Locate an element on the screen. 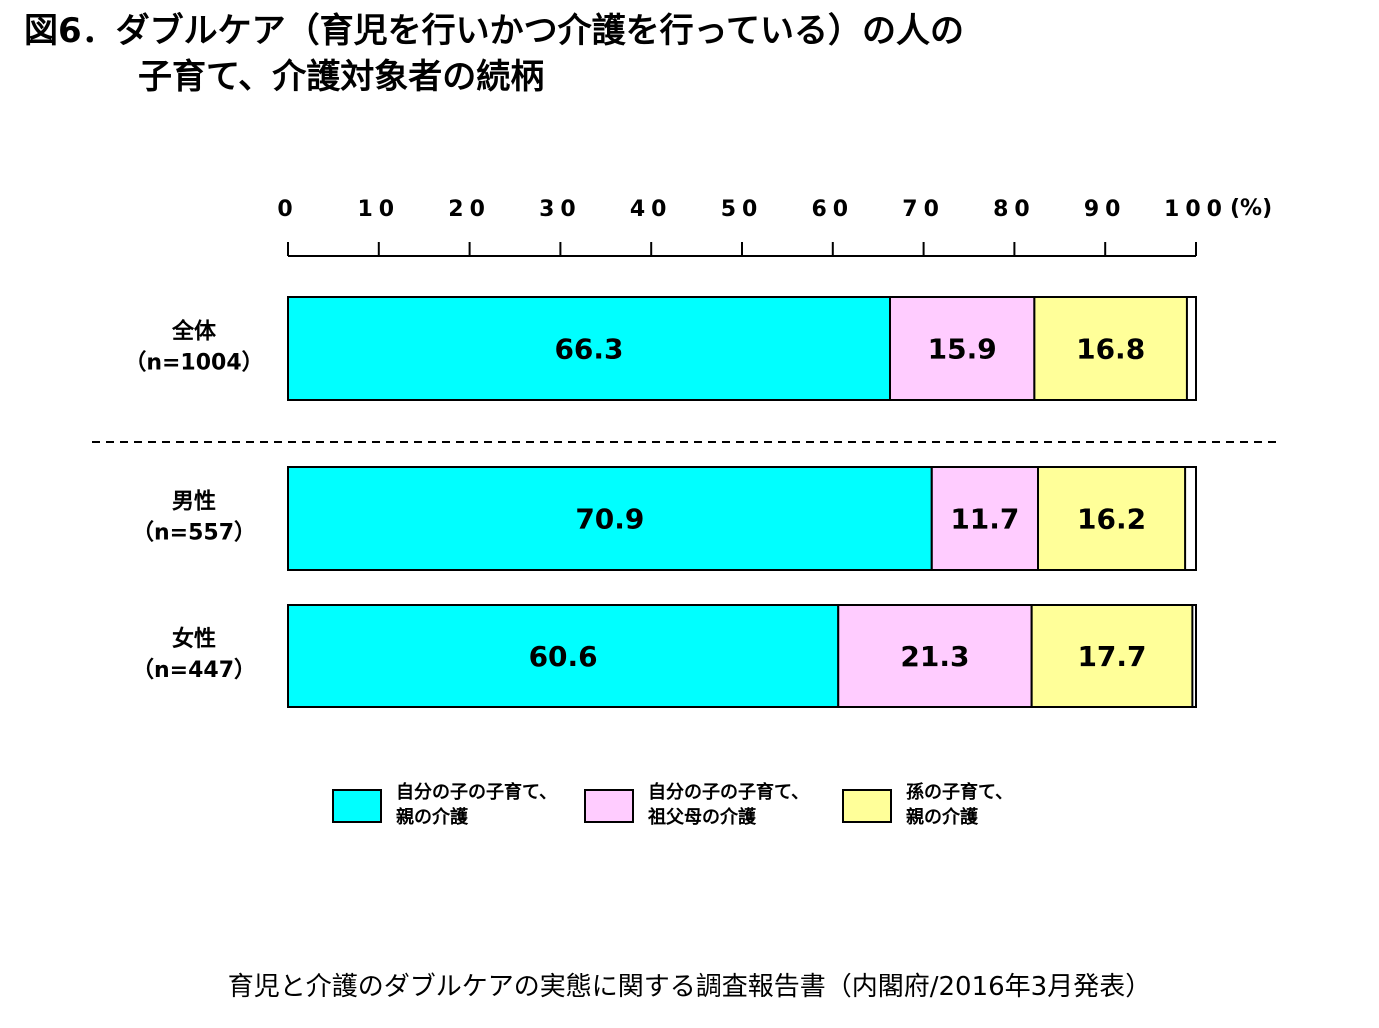 This screenshot has height=1028, width=1379. value-label-male-grandparent-care: 11.7 is located at coordinates (984, 519).